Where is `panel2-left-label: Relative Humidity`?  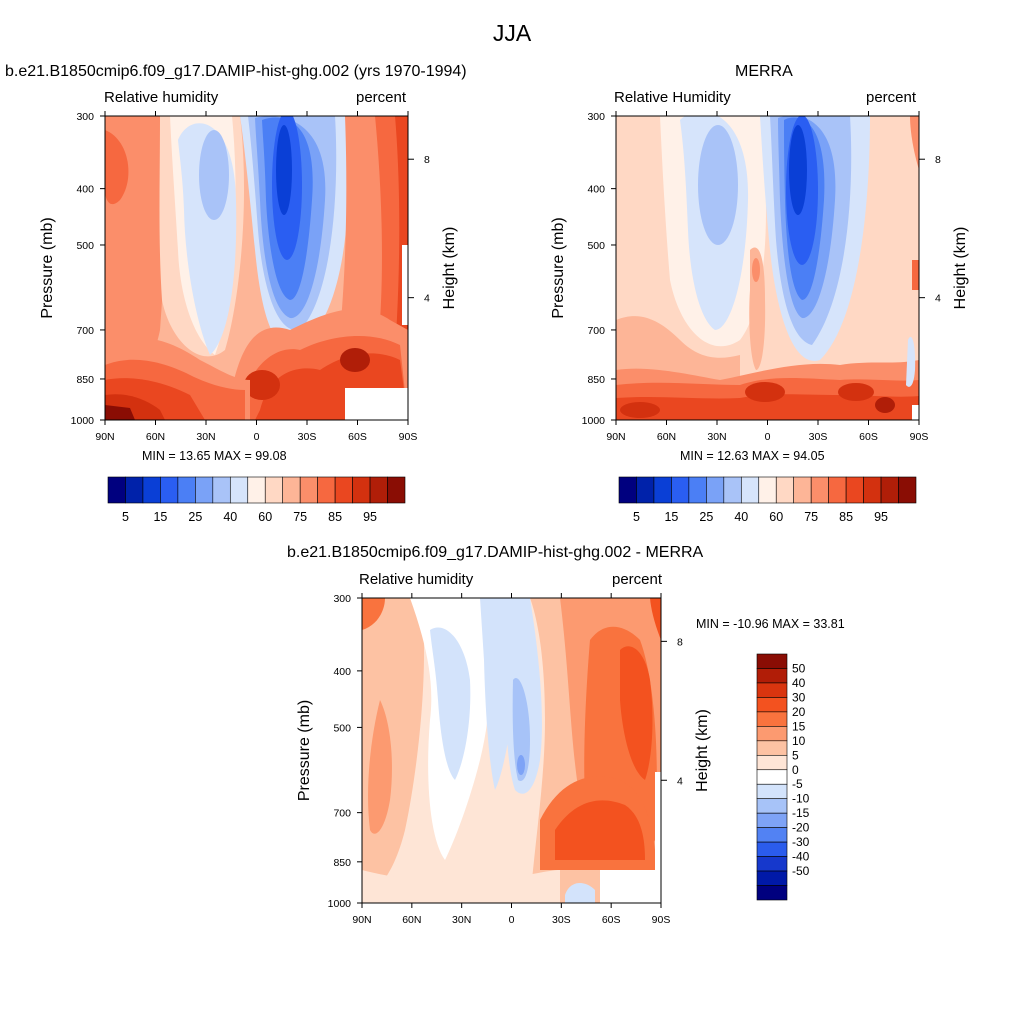
panel2-left-label: Relative Humidity is located at coordinates (672, 97).